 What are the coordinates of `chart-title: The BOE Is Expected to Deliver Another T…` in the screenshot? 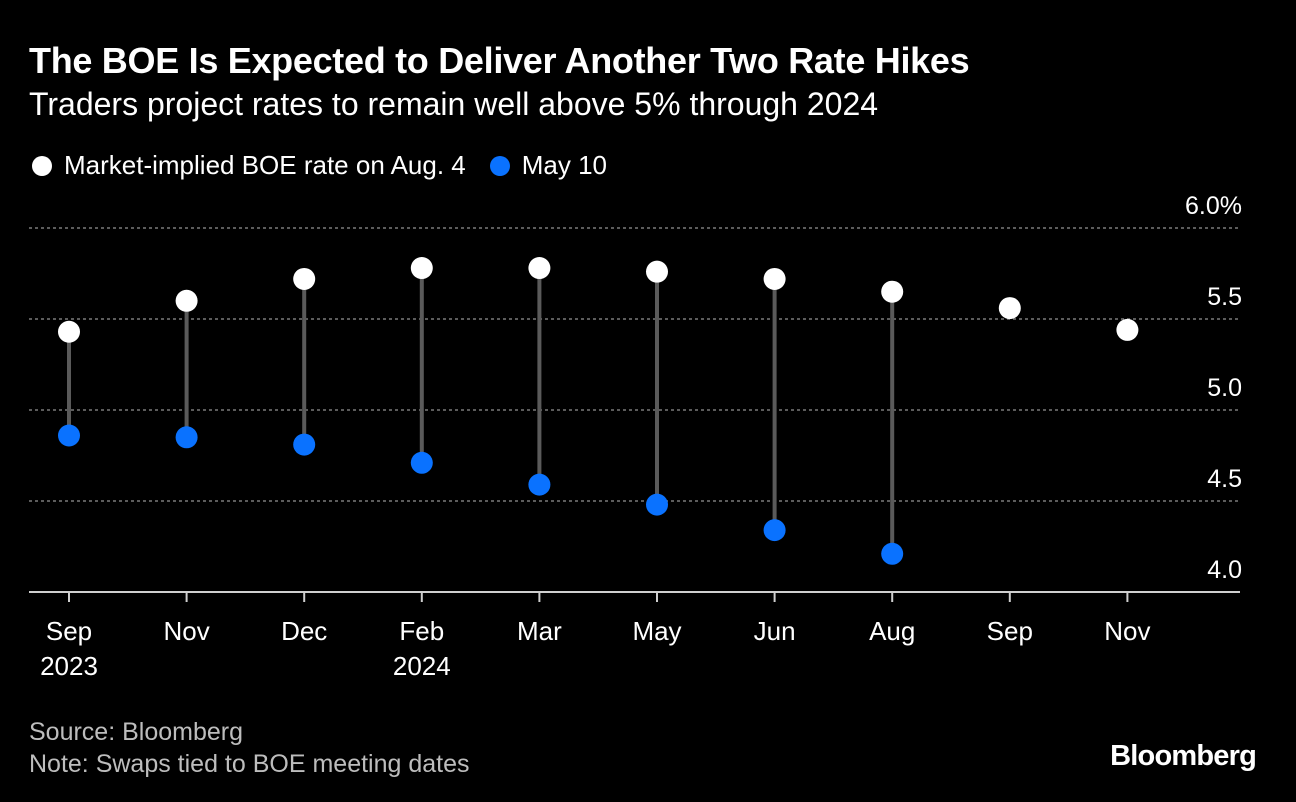 It's located at (499, 60).